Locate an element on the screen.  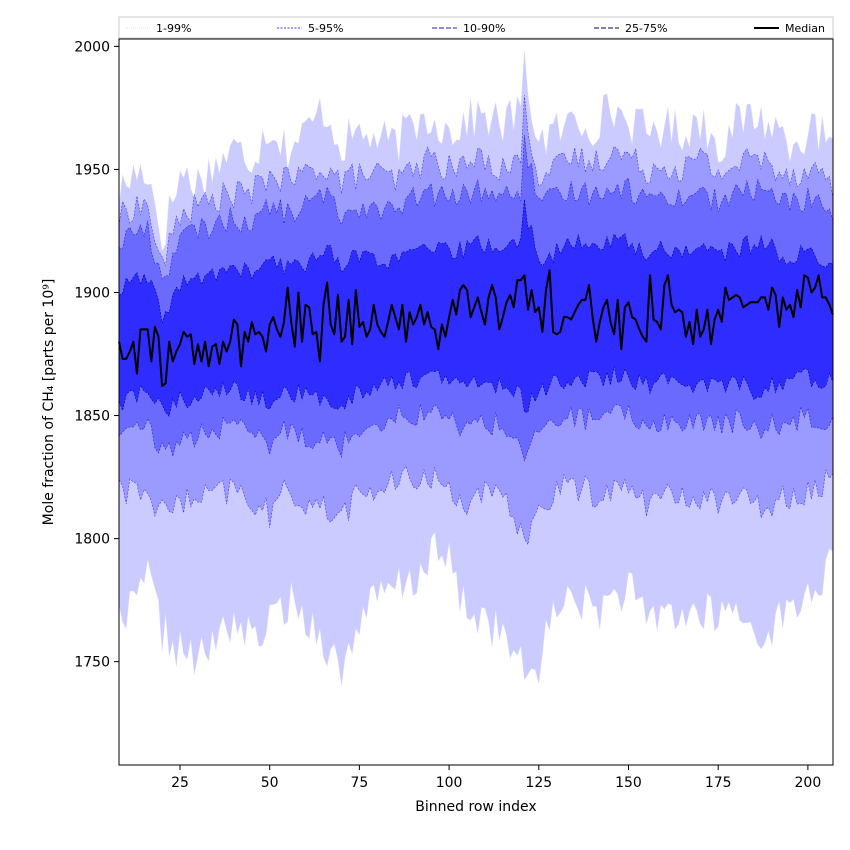
legend-label-1-99%: 1-99% is located at coordinates (173, 28).